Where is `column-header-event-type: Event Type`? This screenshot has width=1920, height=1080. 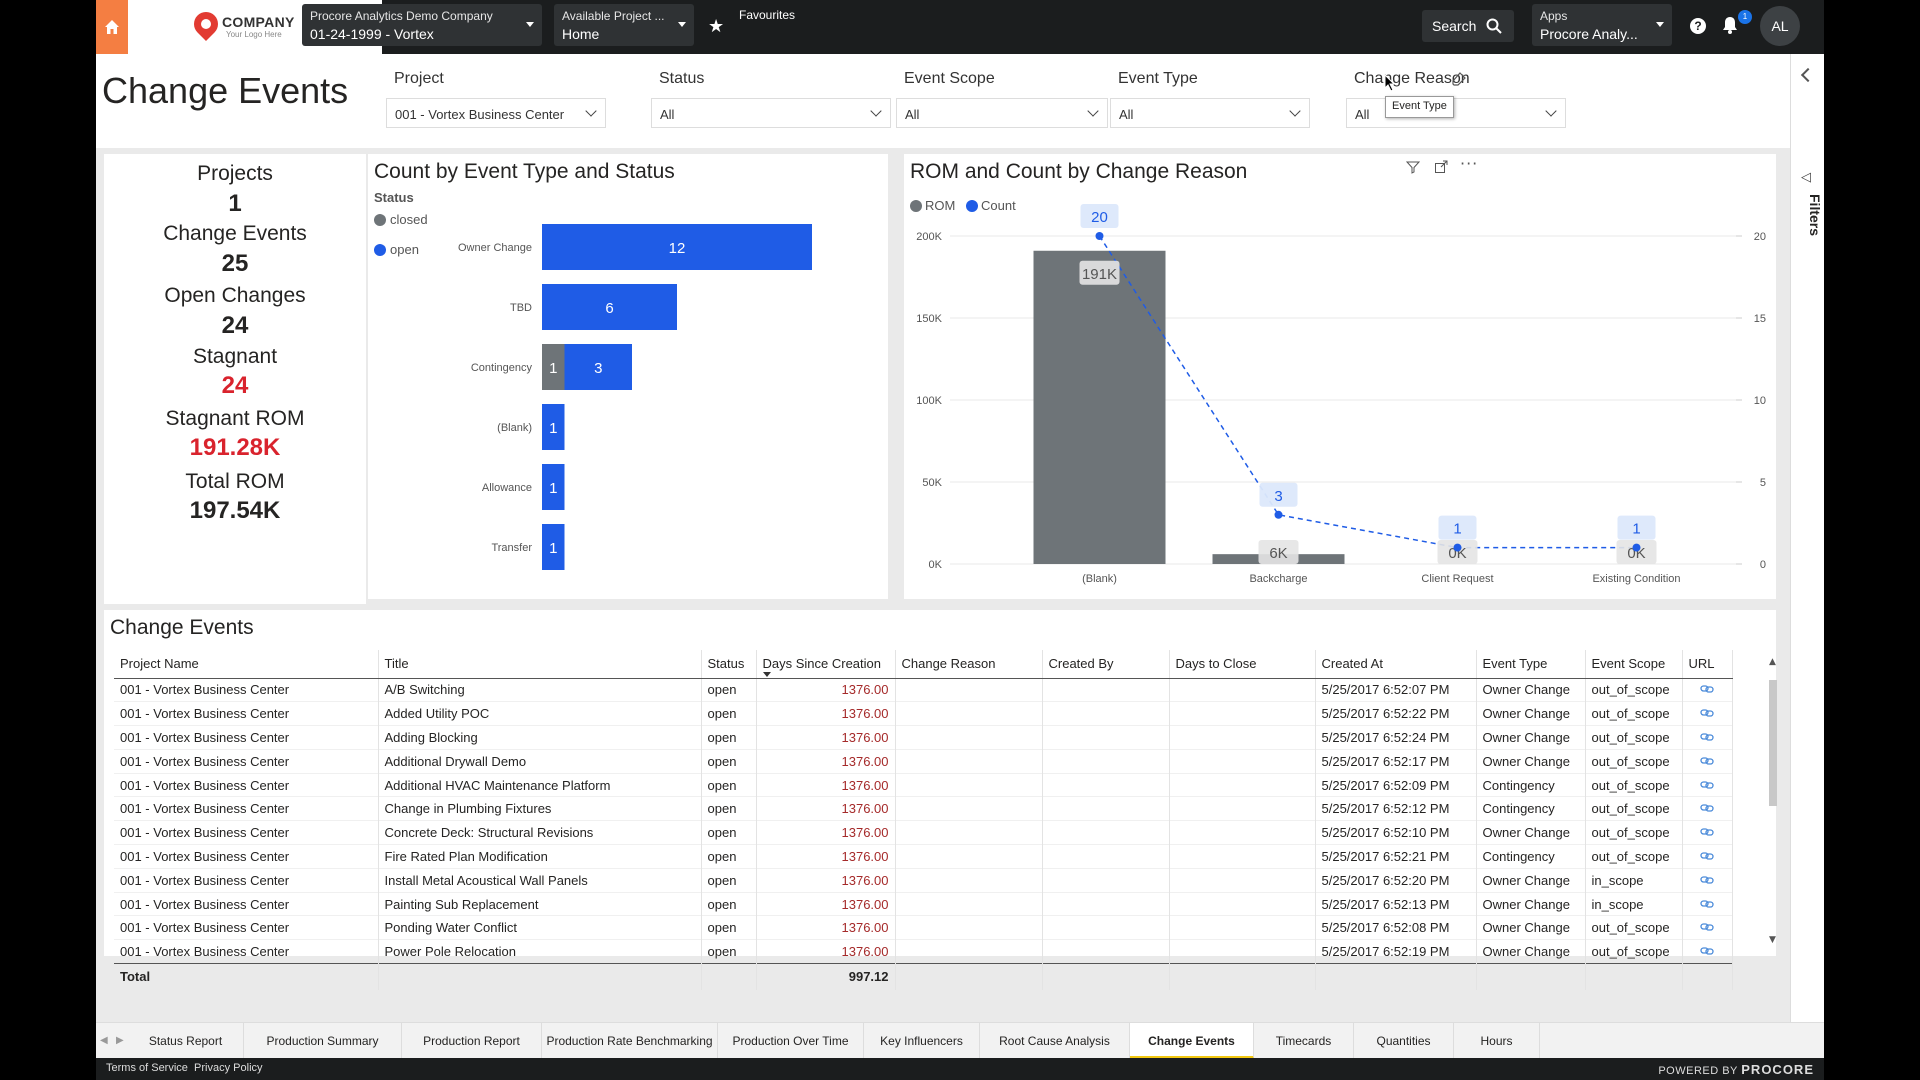
column-header-event-type: Event Type is located at coordinates (1531, 664).